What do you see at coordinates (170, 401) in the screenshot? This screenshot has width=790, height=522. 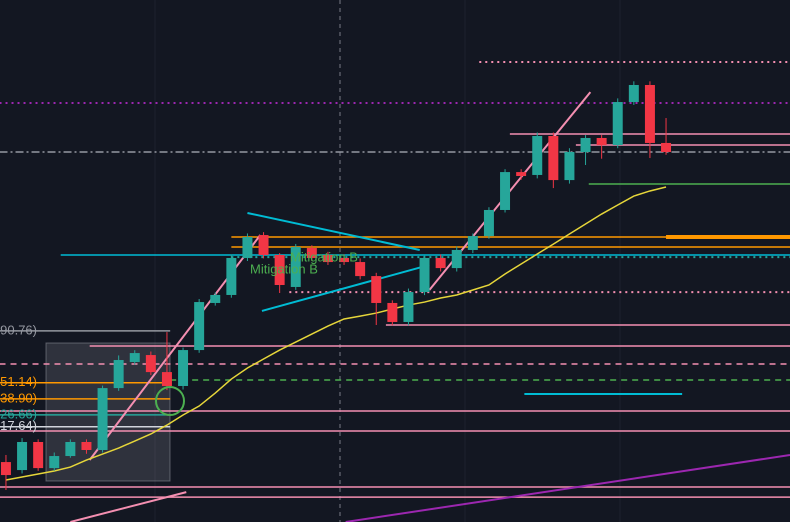 I see `marker-circle` at bounding box center [170, 401].